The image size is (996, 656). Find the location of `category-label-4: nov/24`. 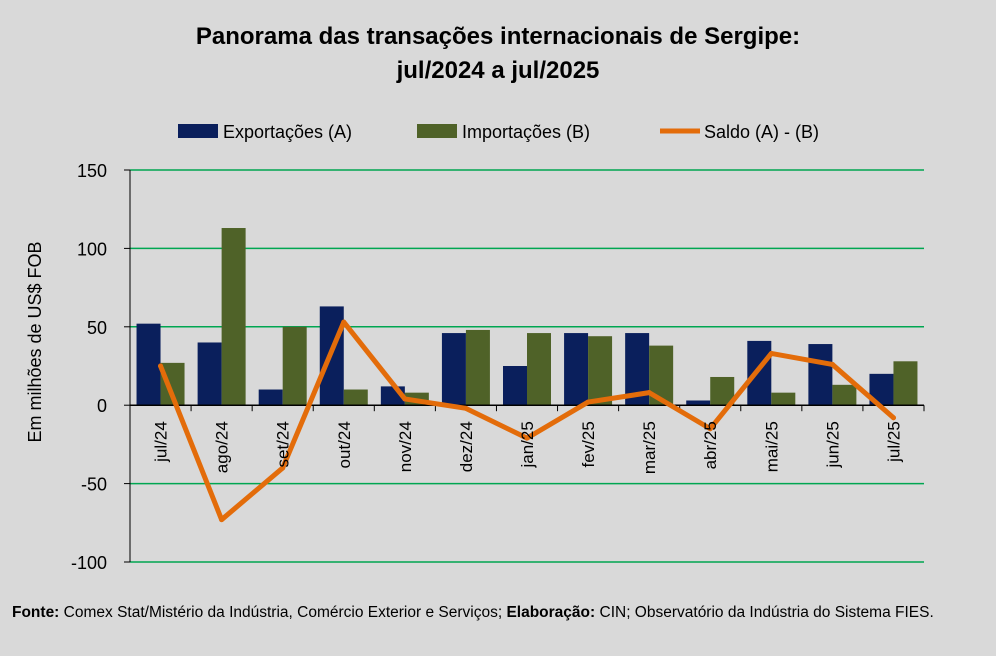

category-label-4: nov/24 is located at coordinates (405, 446).